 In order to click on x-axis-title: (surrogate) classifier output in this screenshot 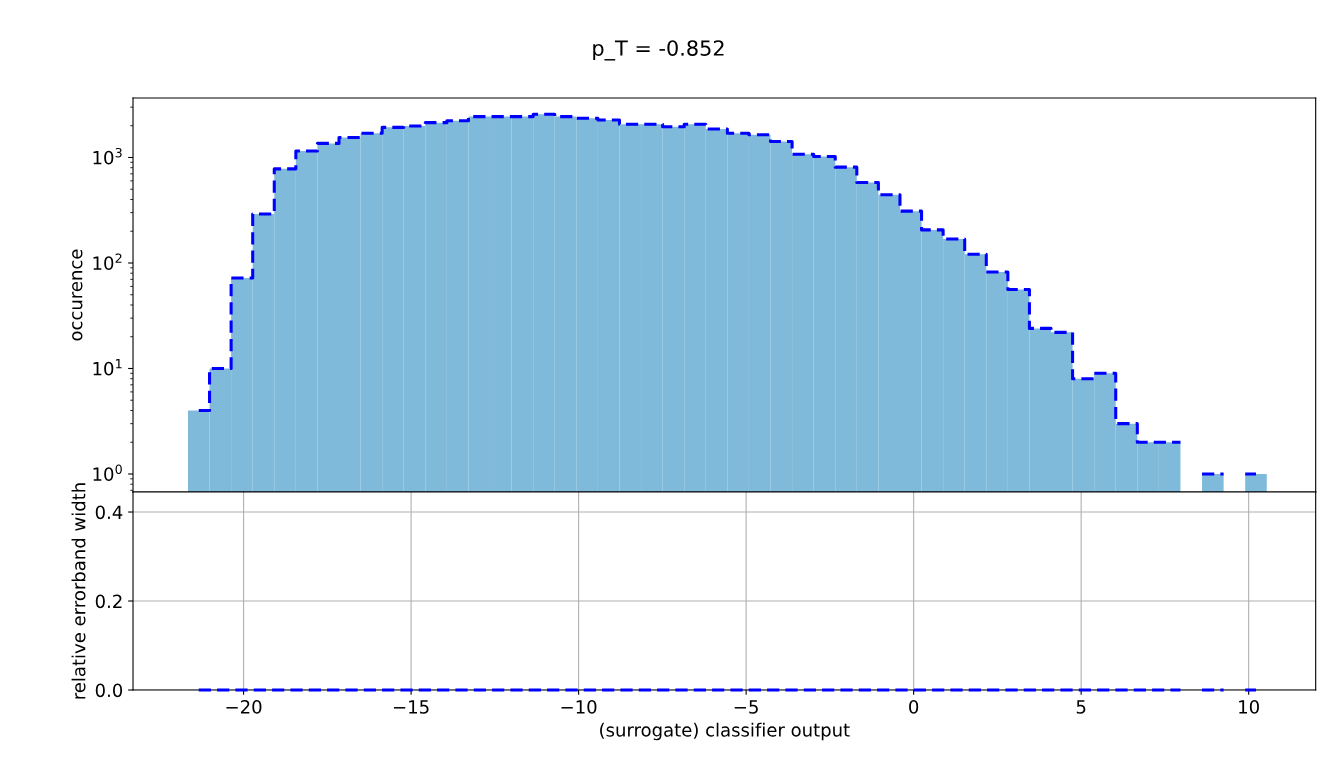, I will do `click(725, 731)`.